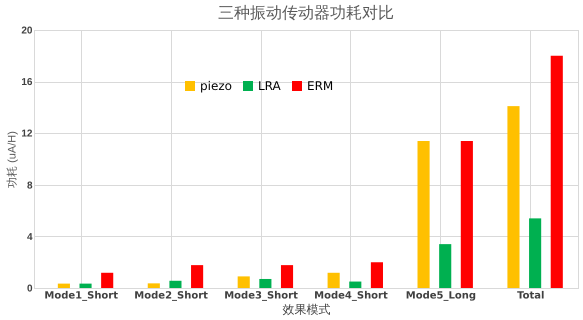  I want to click on legend-label: piezo, so click(216, 86).